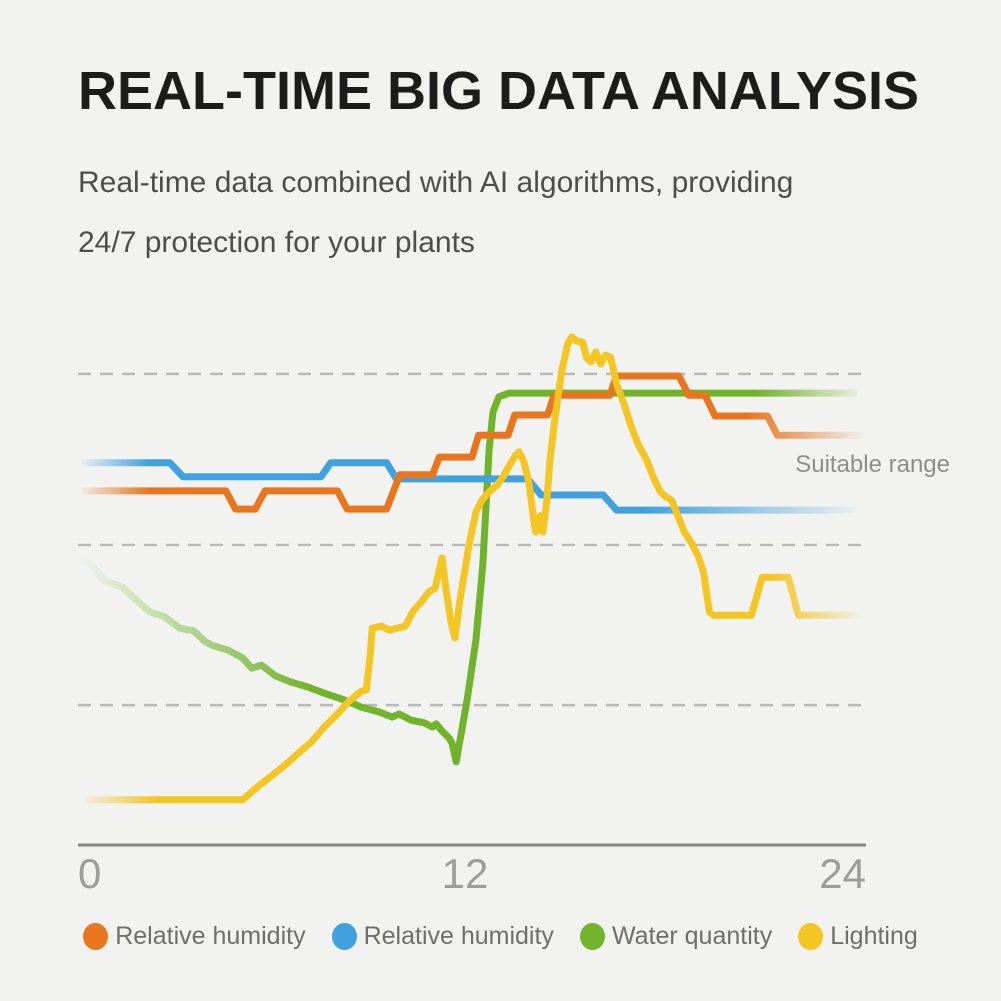 Image resolution: width=1001 pixels, height=1001 pixels. What do you see at coordinates (874, 936) in the screenshot?
I see `legend-label: Lighting` at bounding box center [874, 936].